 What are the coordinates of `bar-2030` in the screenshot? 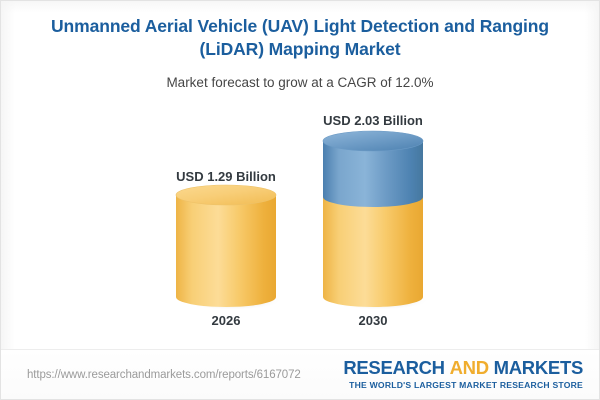 It's located at (375, 223).